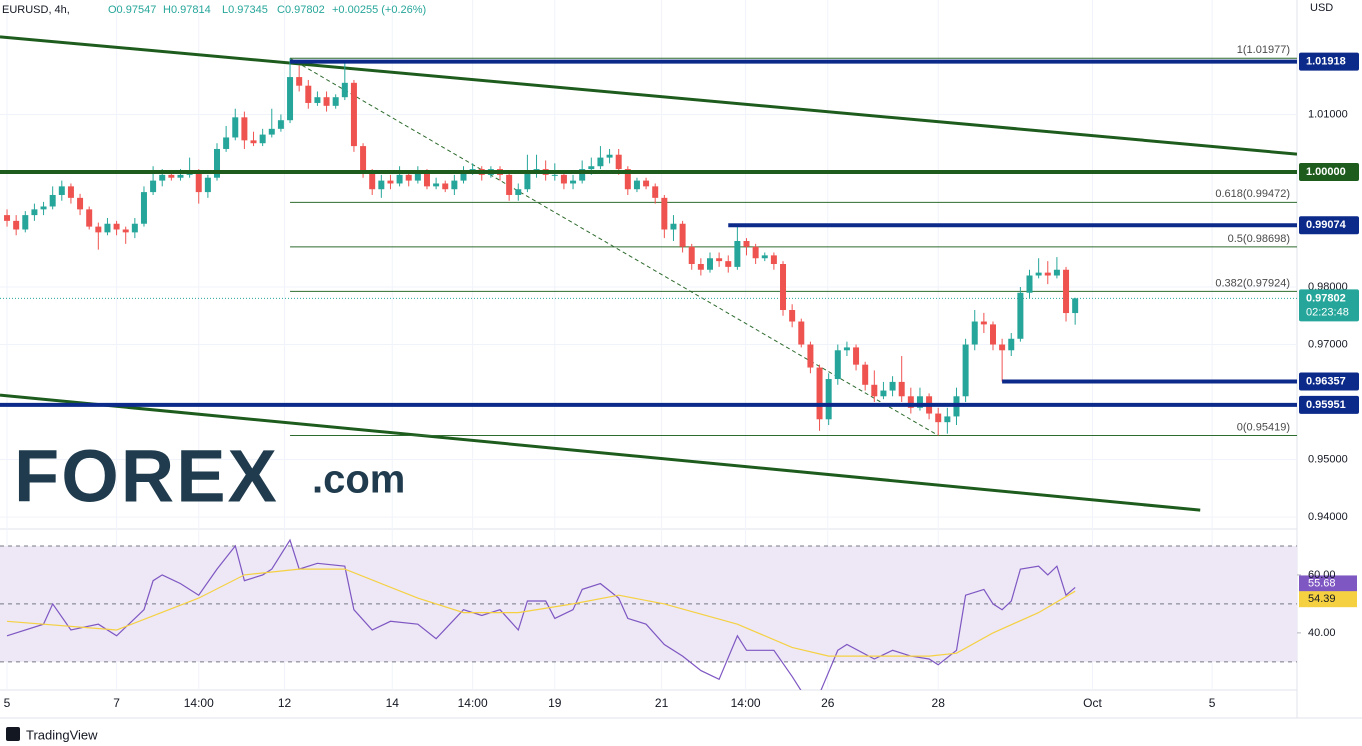 This screenshot has height=746, width=1362. I want to click on logo-suffix: .com, so click(358, 480).